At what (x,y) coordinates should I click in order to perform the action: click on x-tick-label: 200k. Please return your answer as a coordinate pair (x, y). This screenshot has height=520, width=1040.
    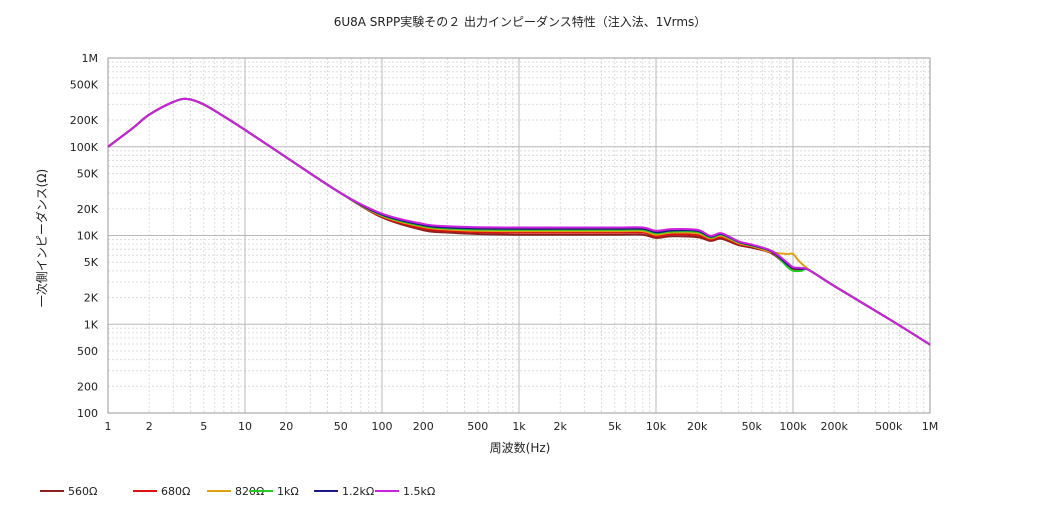
    Looking at the image, I should click on (835, 426).